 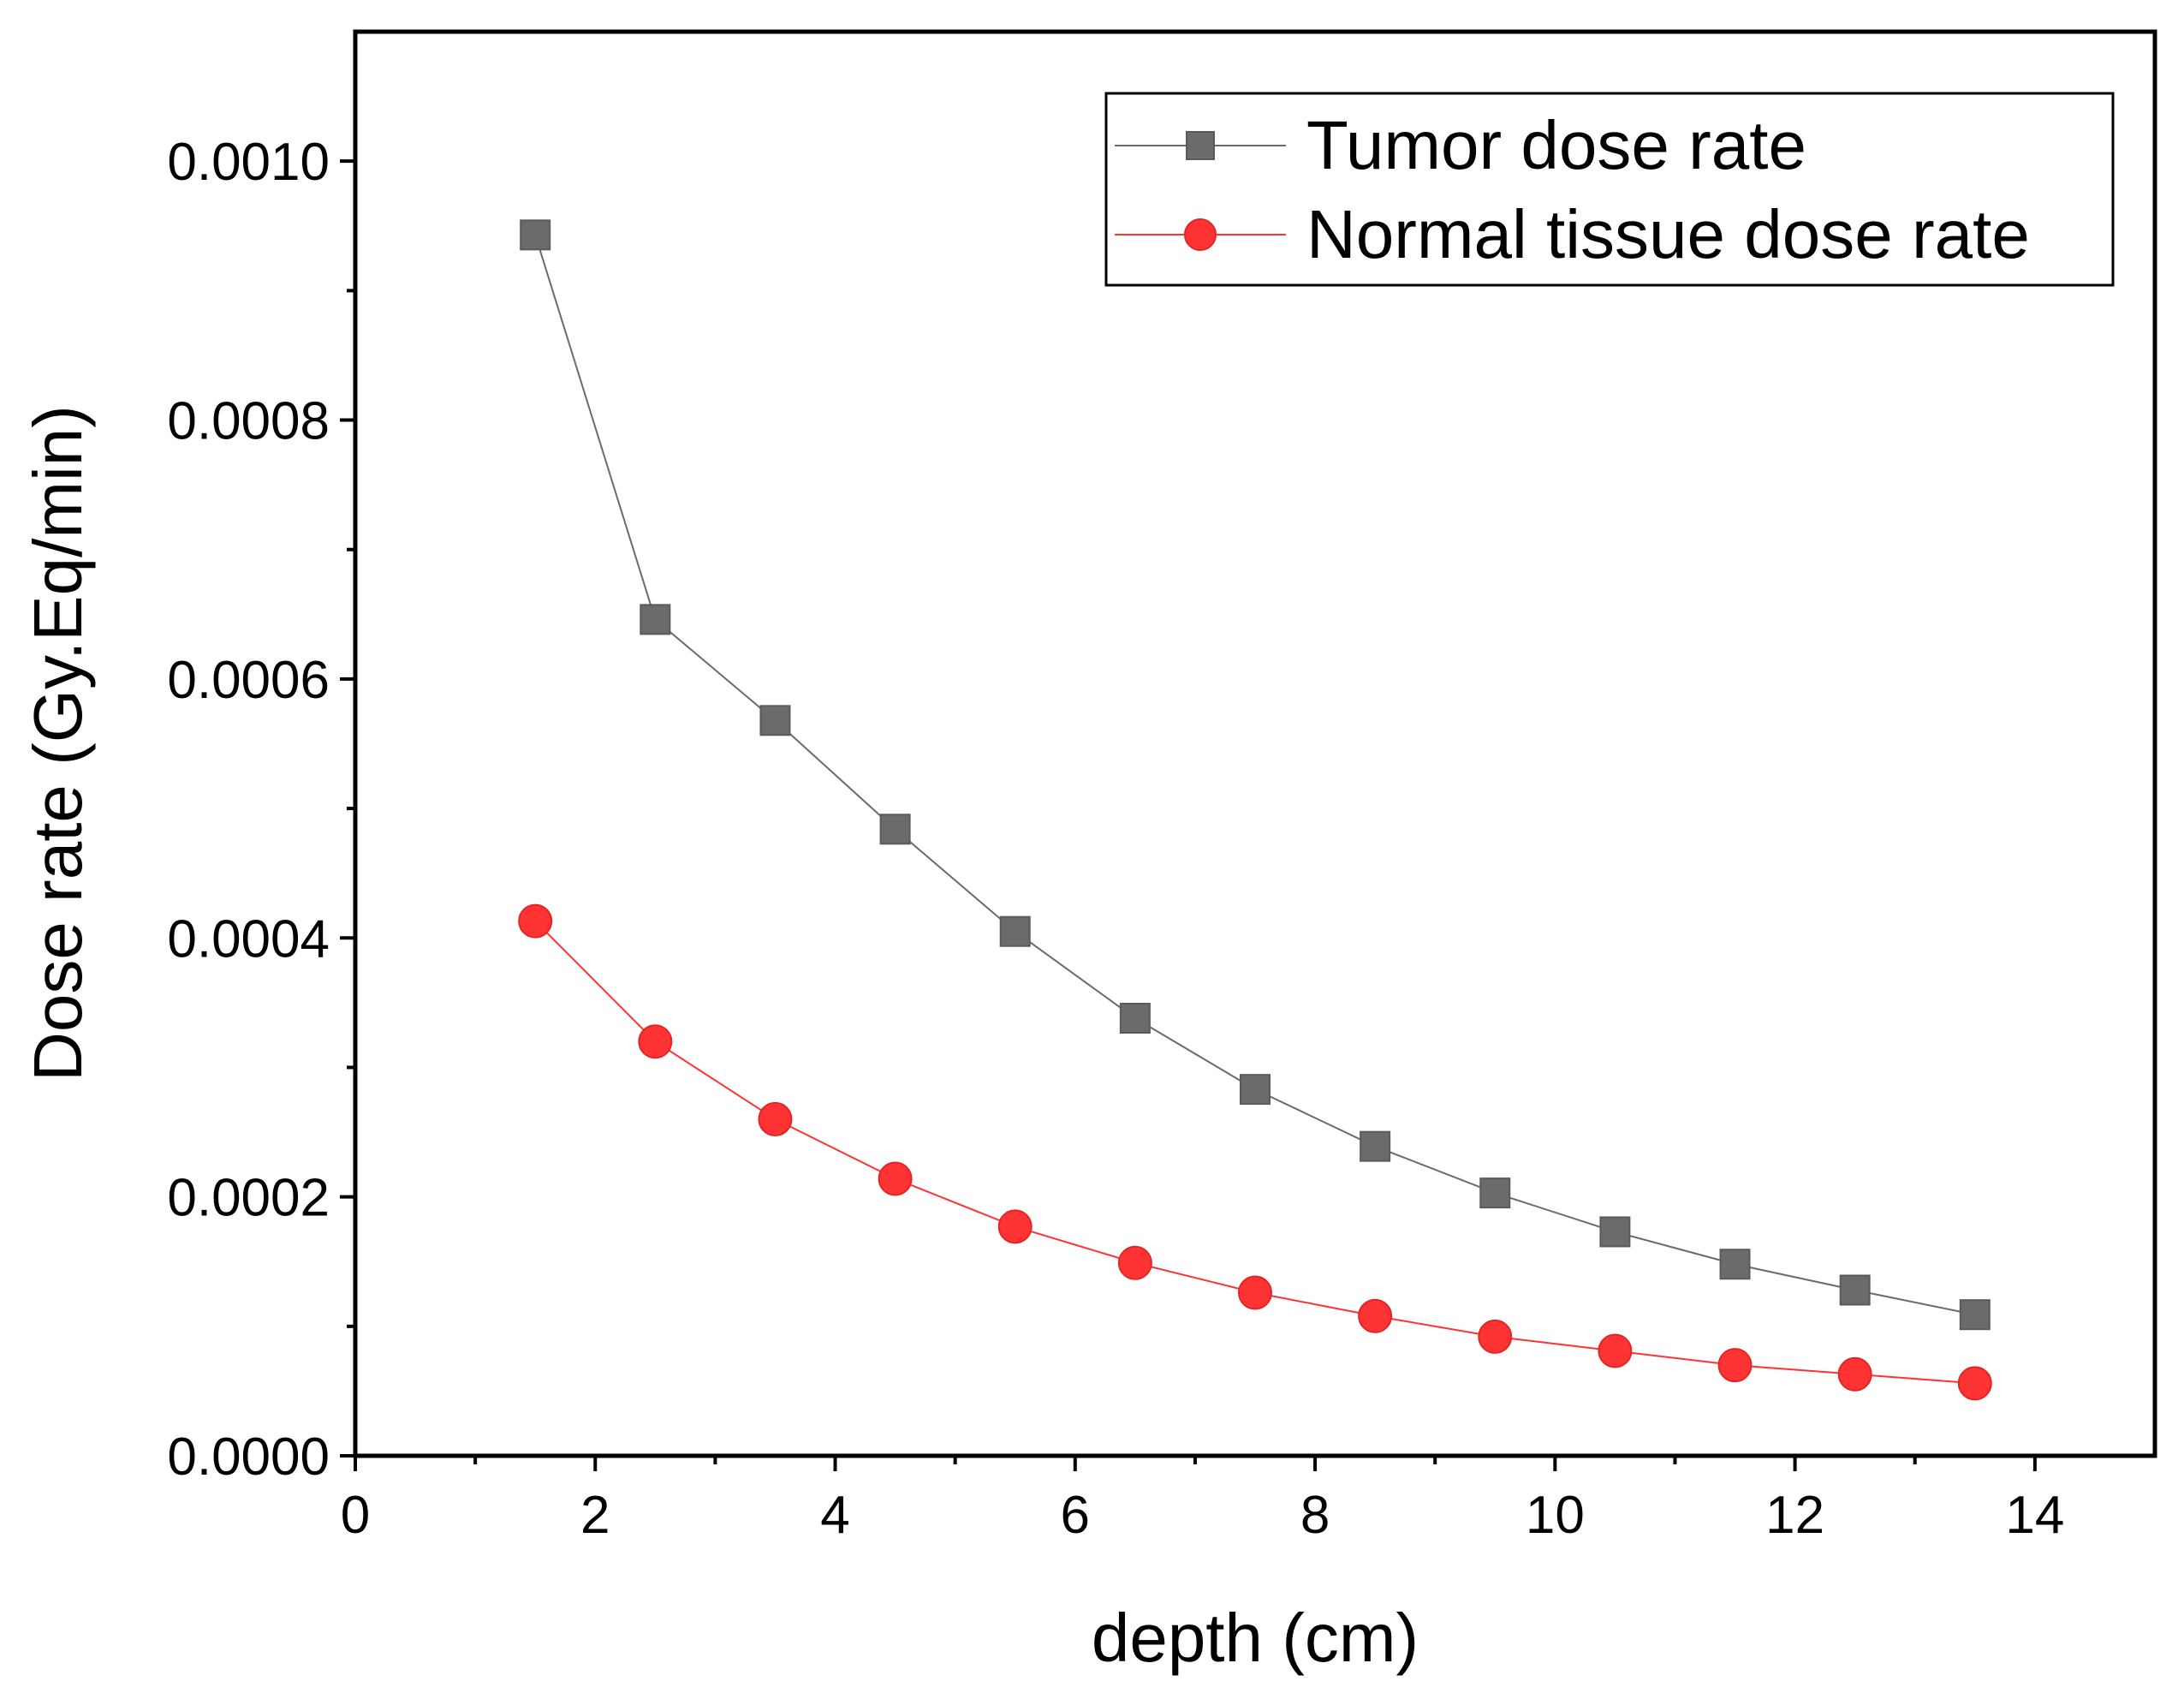 What do you see at coordinates (355, 1515) in the screenshot?
I see `x-tick-label: 0` at bounding box center [355, 1515].